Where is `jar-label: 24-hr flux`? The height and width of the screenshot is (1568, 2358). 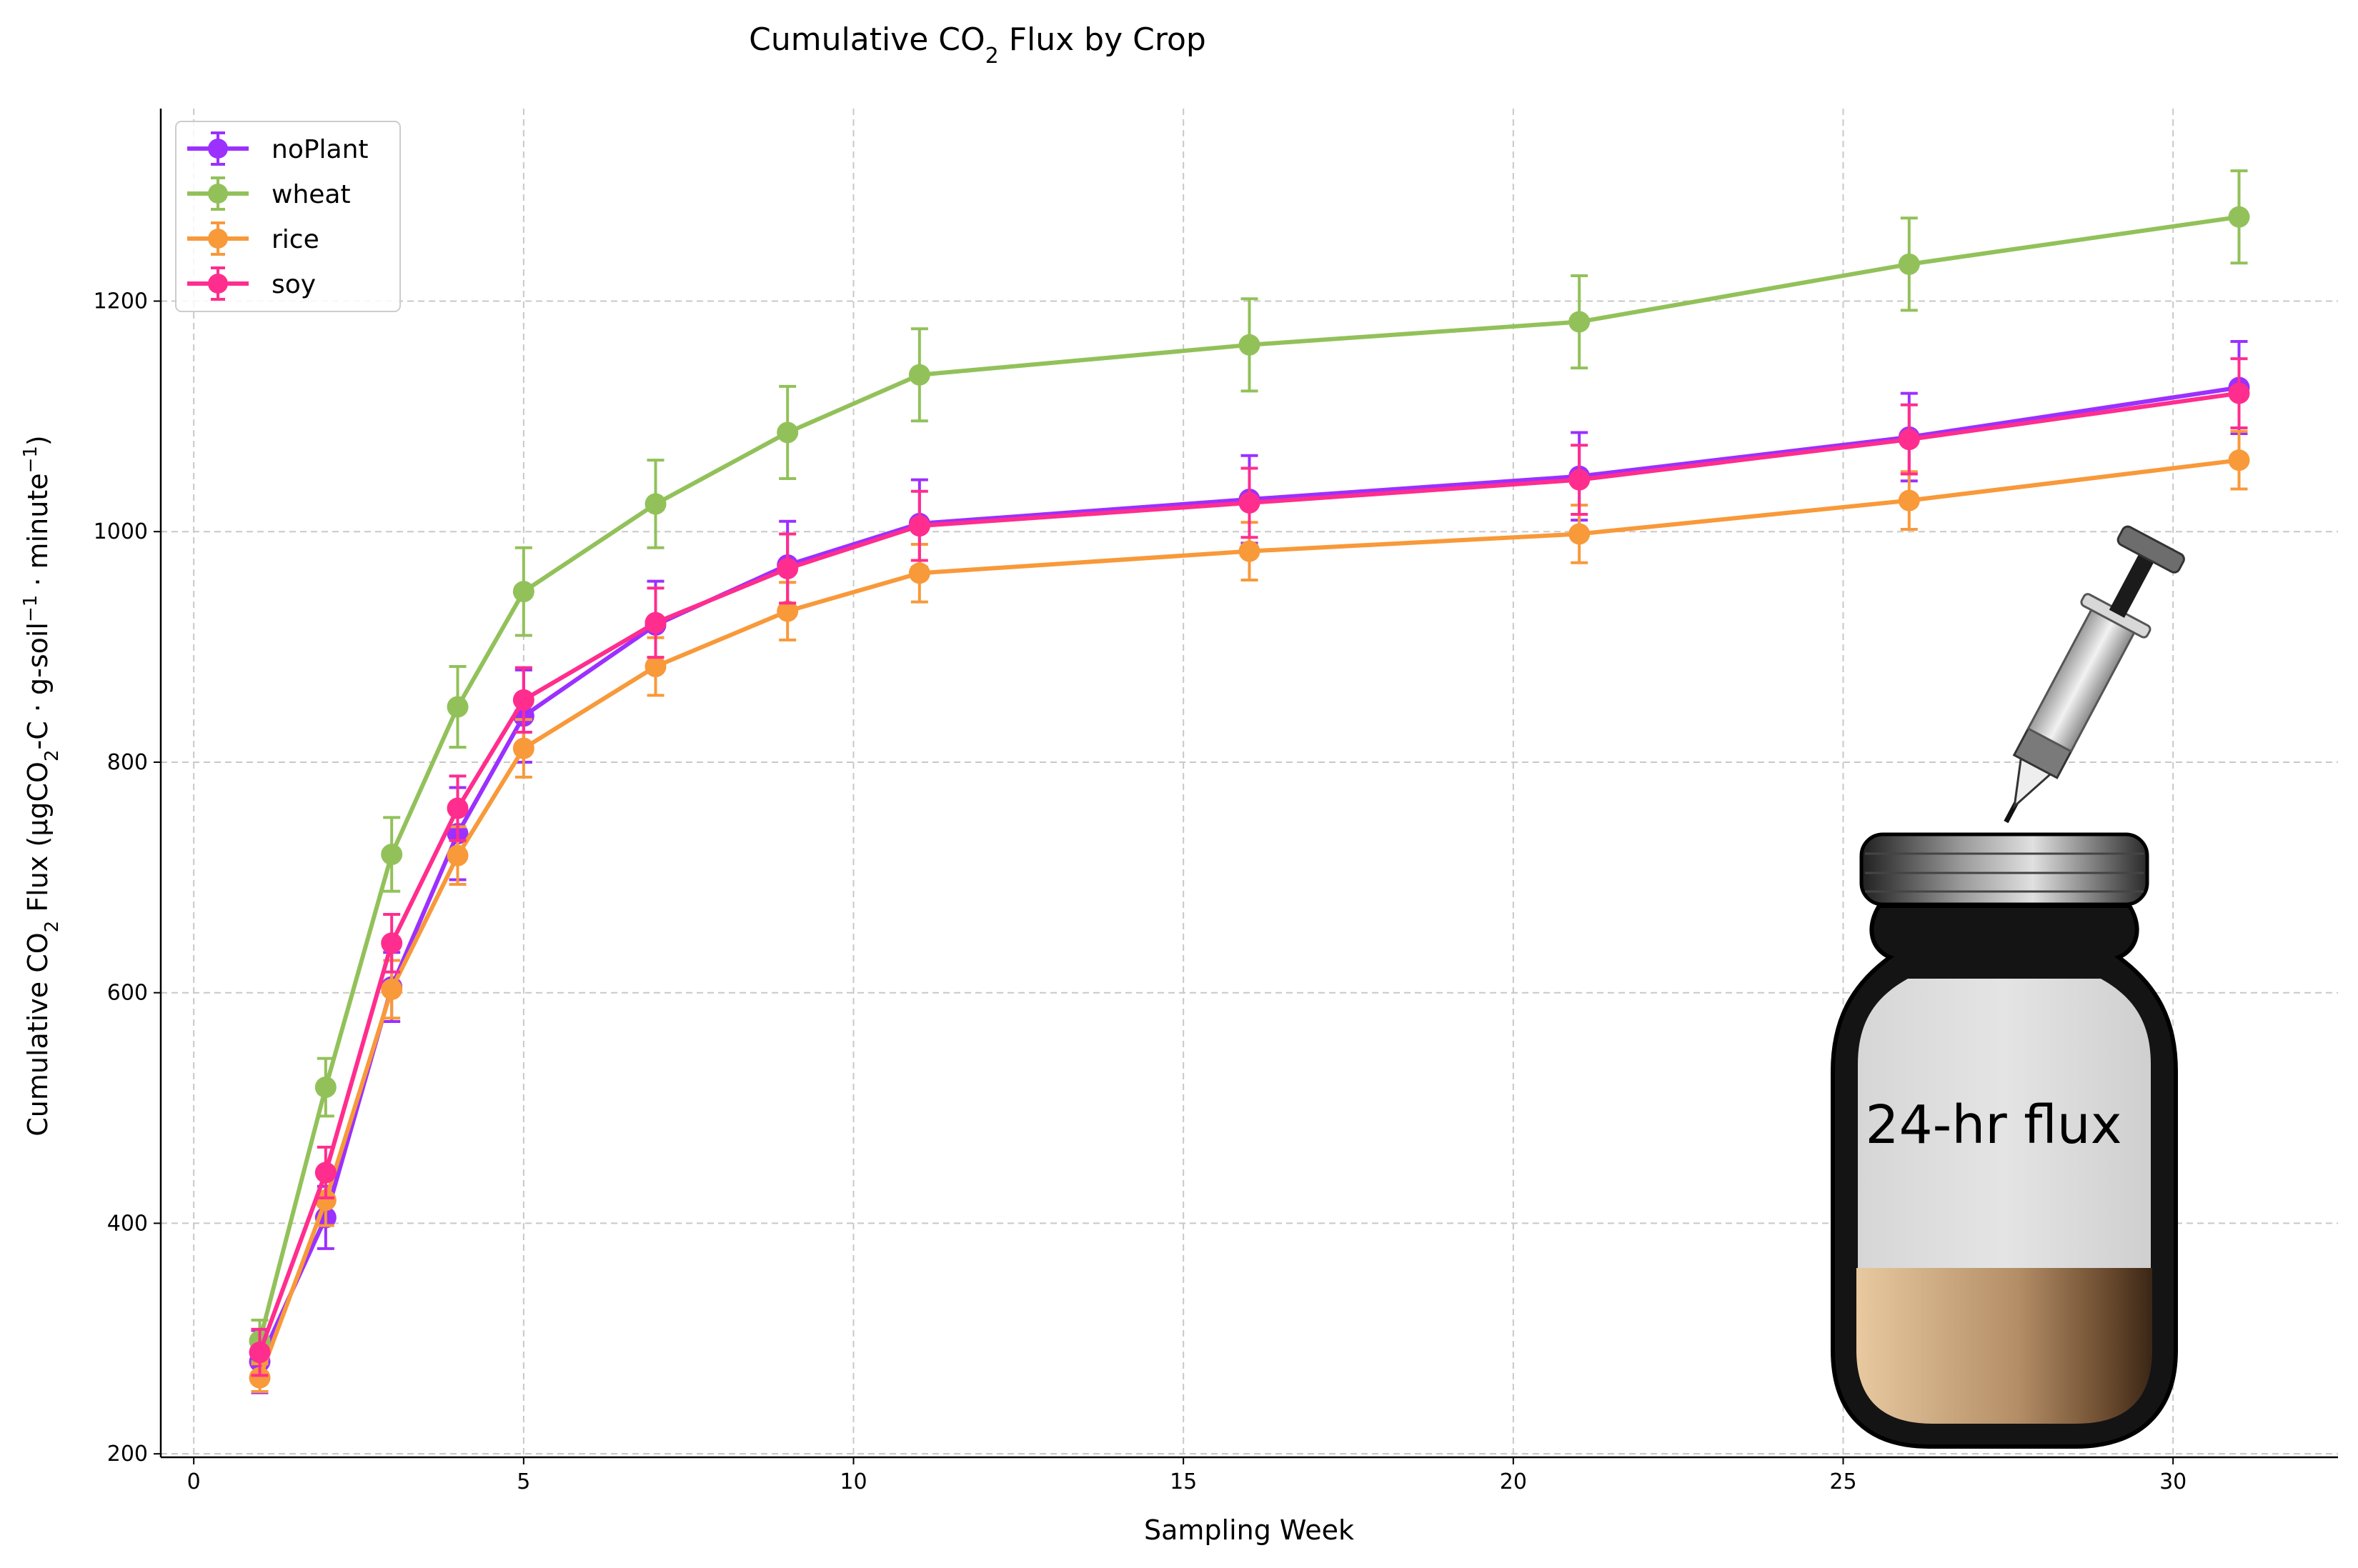 jar-label: 24-hr flux is located at coordinates (1993, 1125).